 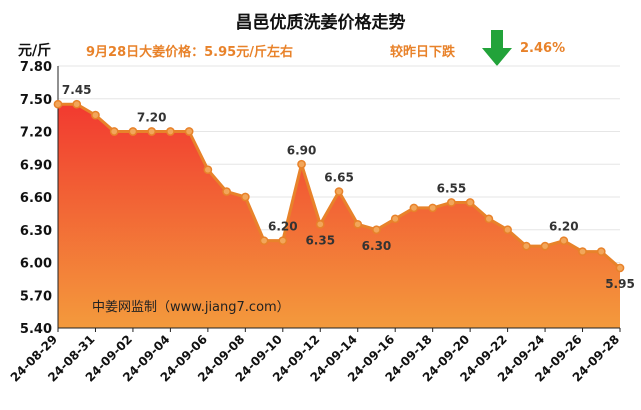 What do you see at coordinates (36, 133) in the screenshot?
I see `y-tick-label: 7.20` at bounding box center [36, 133].